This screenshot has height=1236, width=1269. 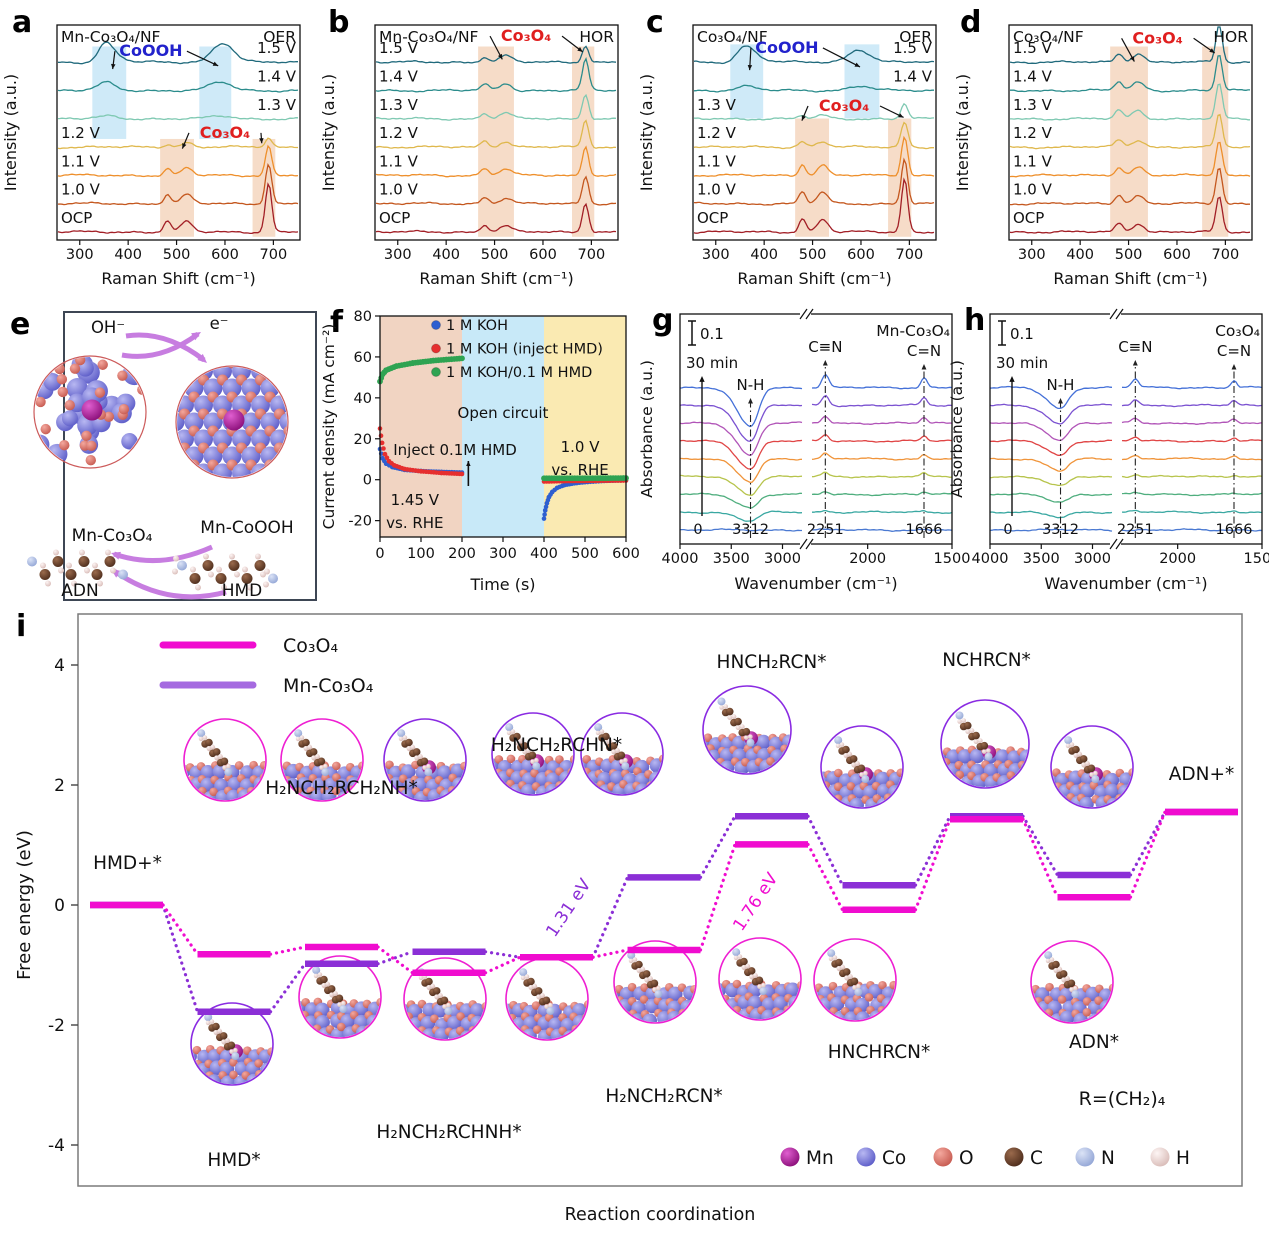 I want to click on state-label-3: H₂NCH₂RCHNH*, so click(x=448, y=1132).